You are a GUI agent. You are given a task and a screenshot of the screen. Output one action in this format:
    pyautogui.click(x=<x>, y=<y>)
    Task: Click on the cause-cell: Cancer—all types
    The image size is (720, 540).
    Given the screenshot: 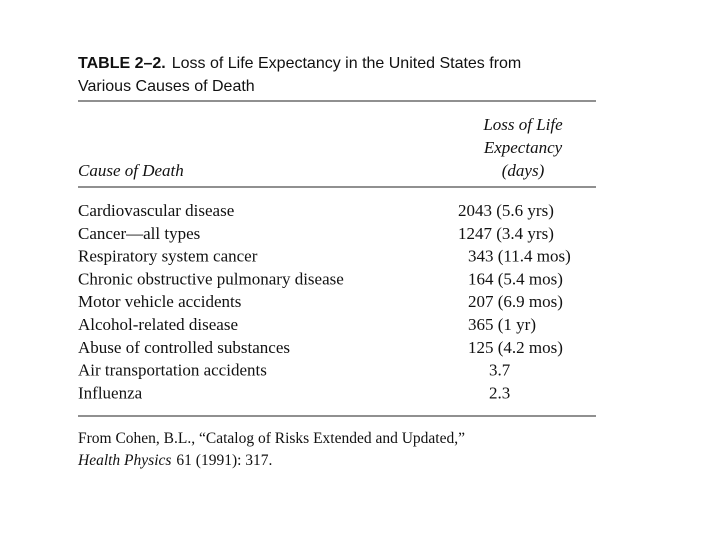 What is the action you would take?
    pyautogui.click(x=139, y=233)
    